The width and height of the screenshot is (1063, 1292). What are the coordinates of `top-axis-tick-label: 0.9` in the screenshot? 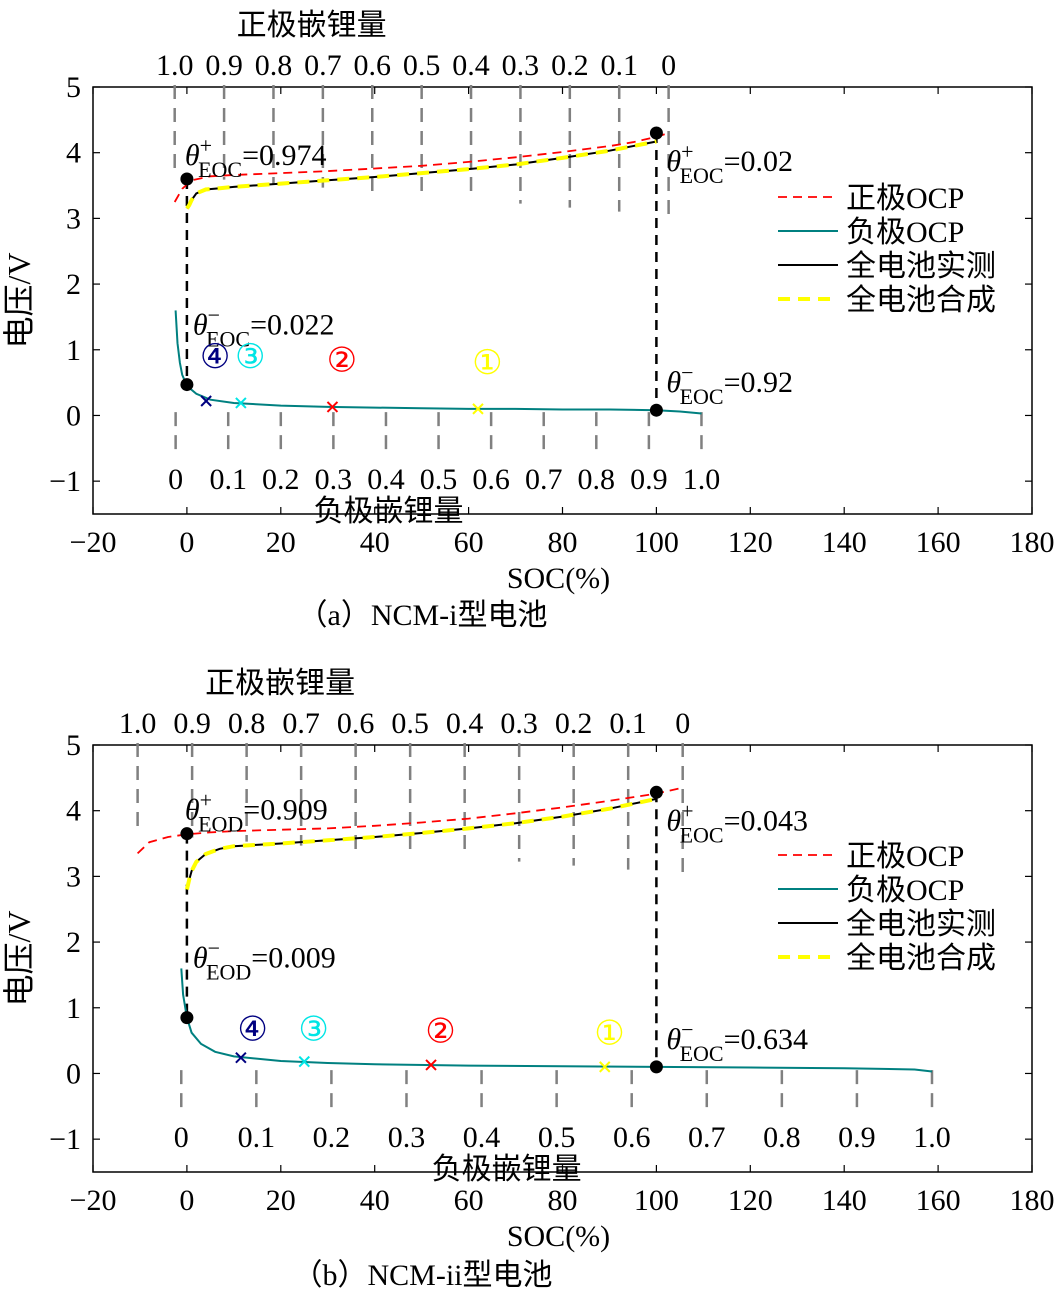 It's located at (192, 723).